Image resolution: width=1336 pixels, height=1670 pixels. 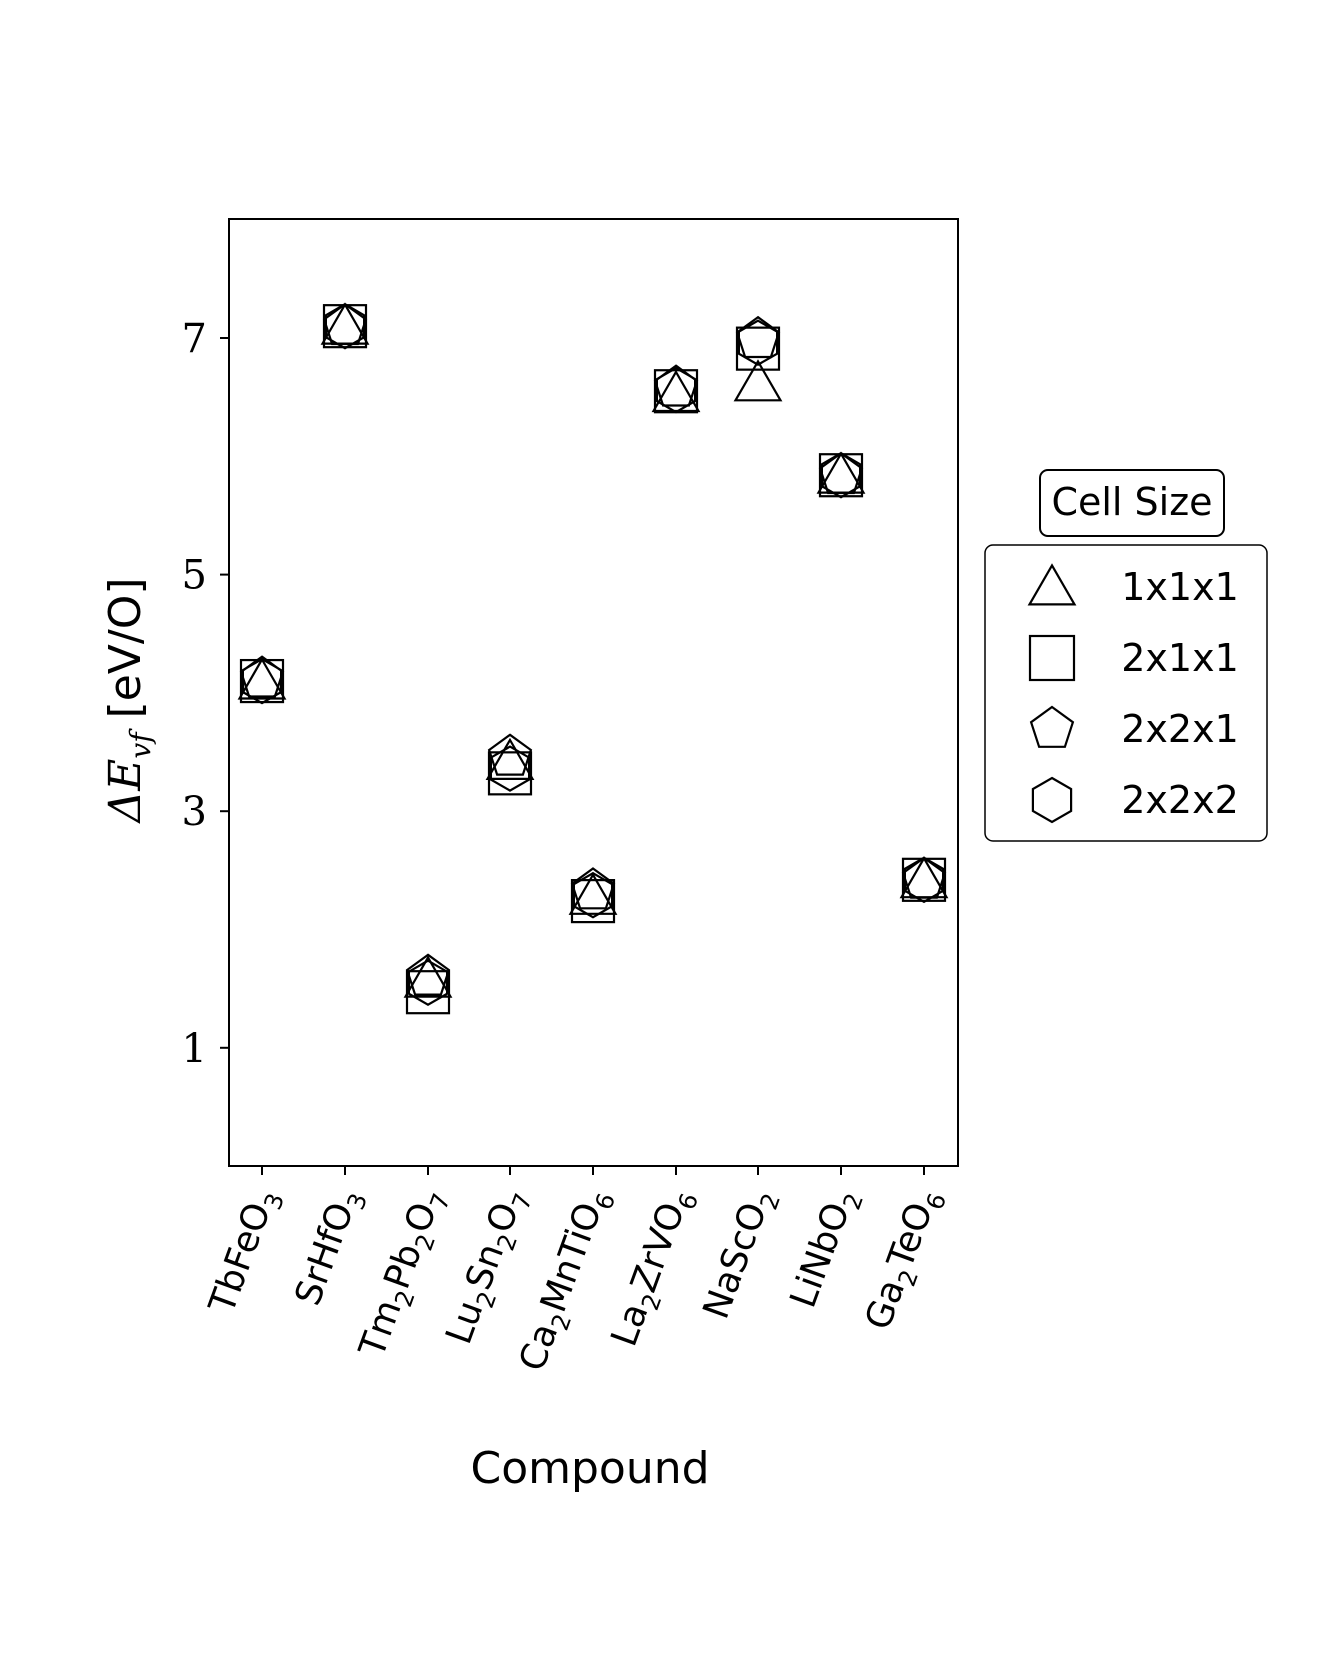 What do you see at coordinates (1126, 693) in the screenshot?
I see `legend-box` at bounding box center [1126, 693].